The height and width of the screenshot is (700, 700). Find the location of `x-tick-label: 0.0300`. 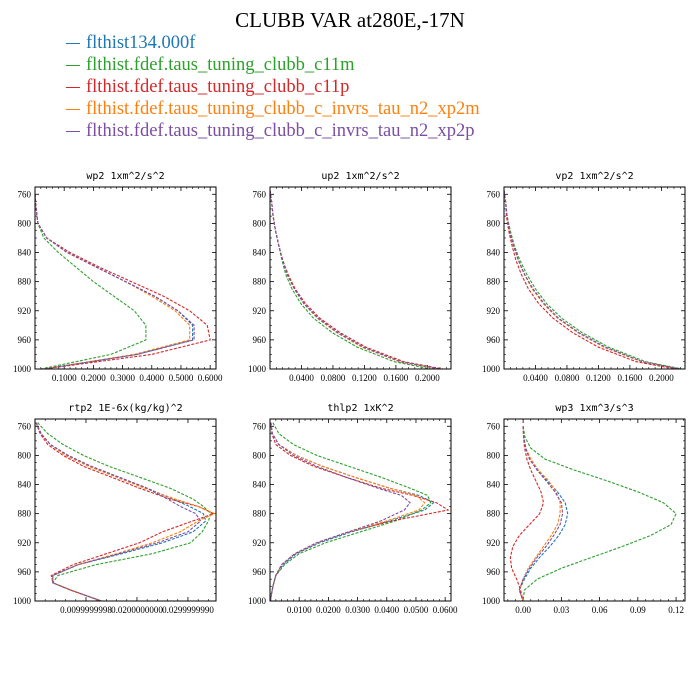

x-tick-label: 0.0300 is located at coordinates (357, 610).